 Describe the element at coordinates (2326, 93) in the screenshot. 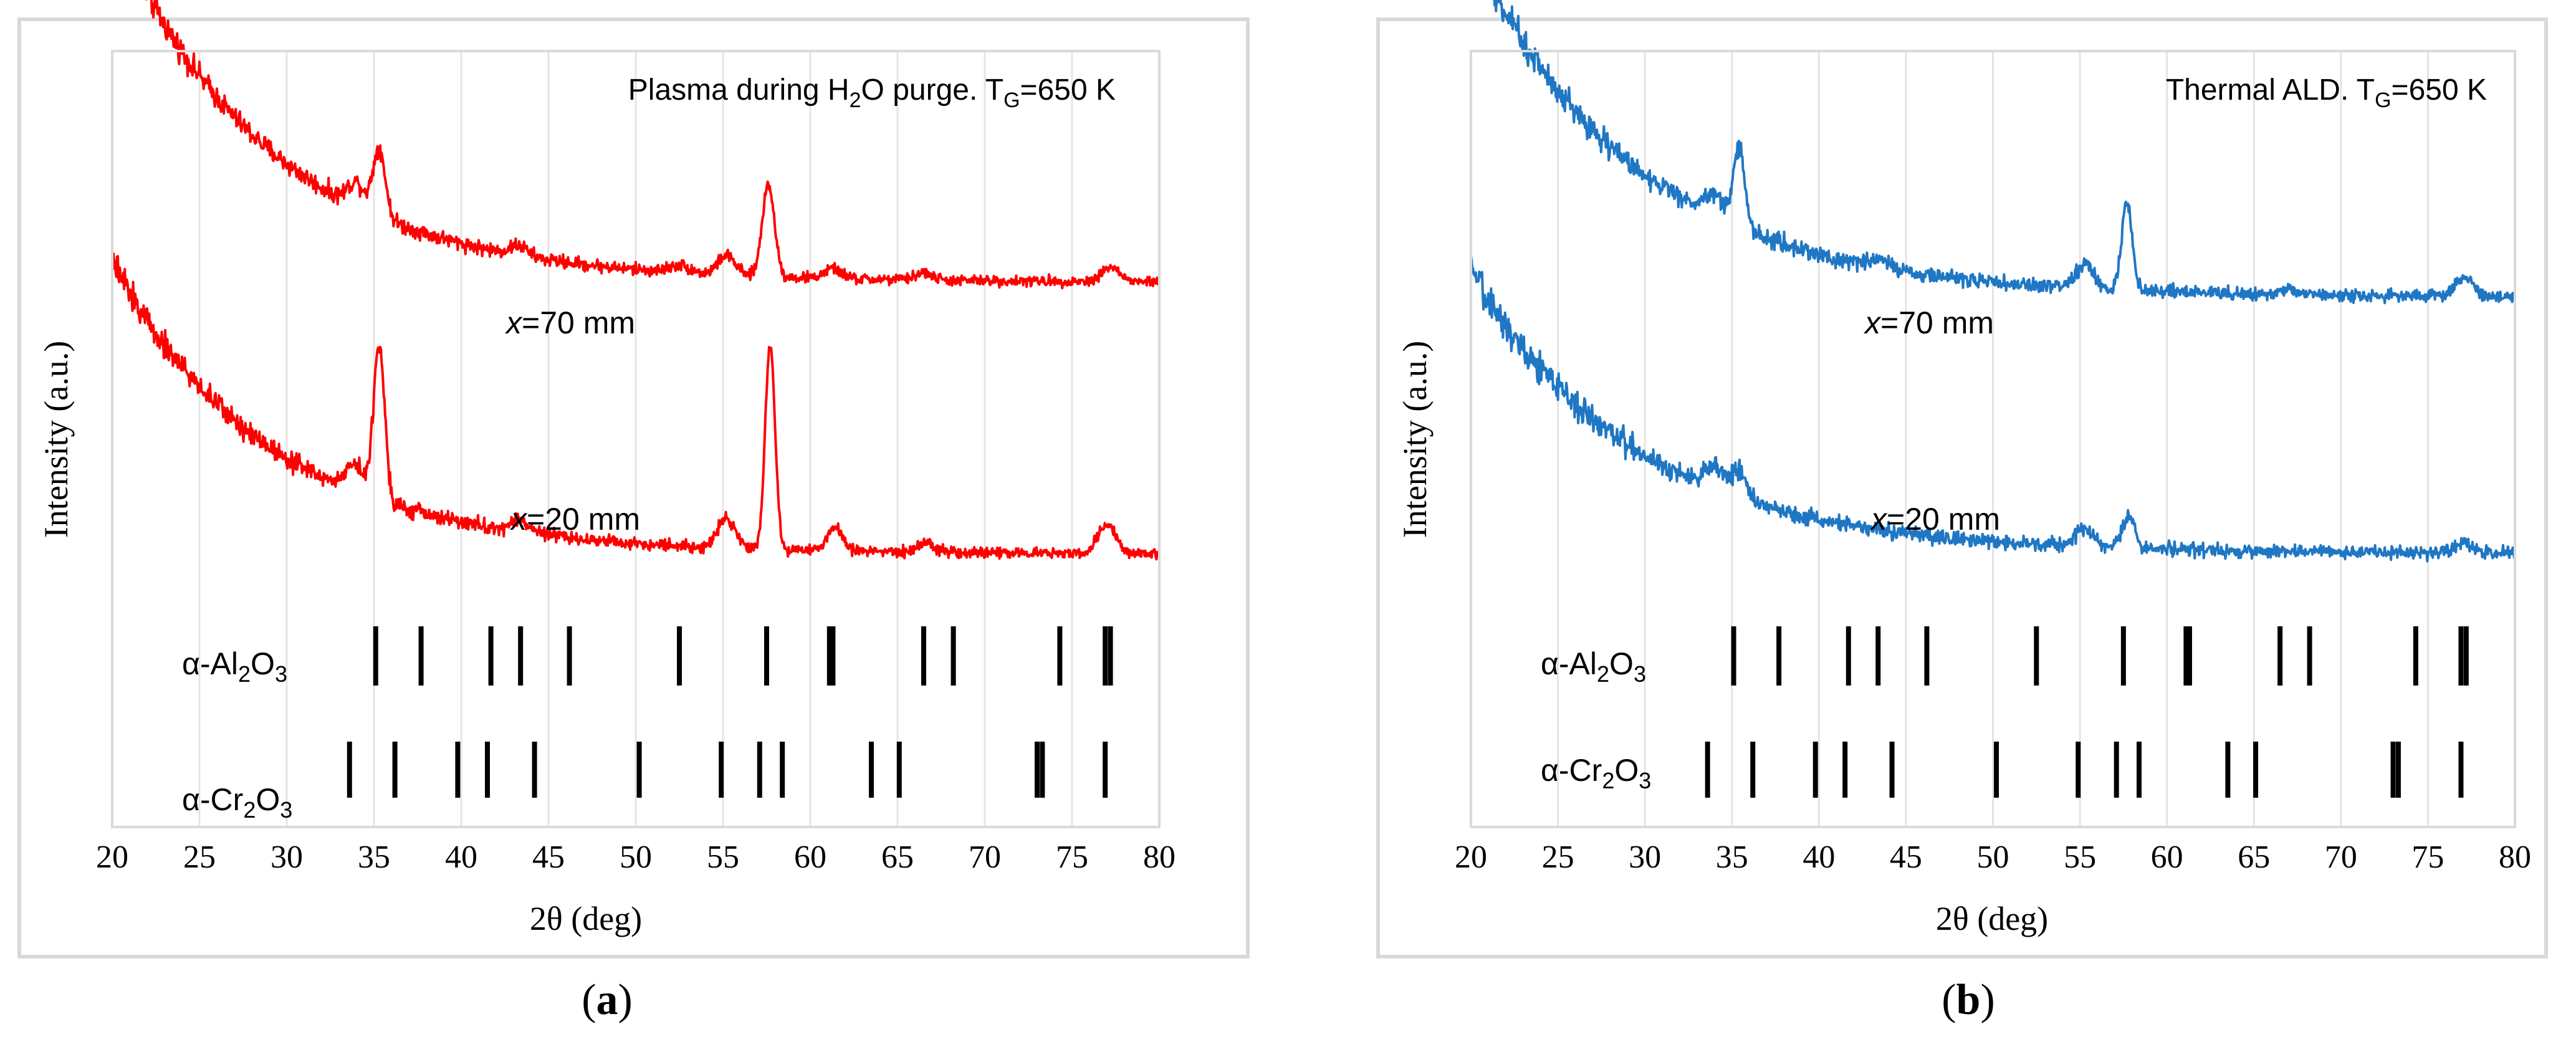

I see `chart-b-condition: Thermal ALD. TG=650 K` at that location.